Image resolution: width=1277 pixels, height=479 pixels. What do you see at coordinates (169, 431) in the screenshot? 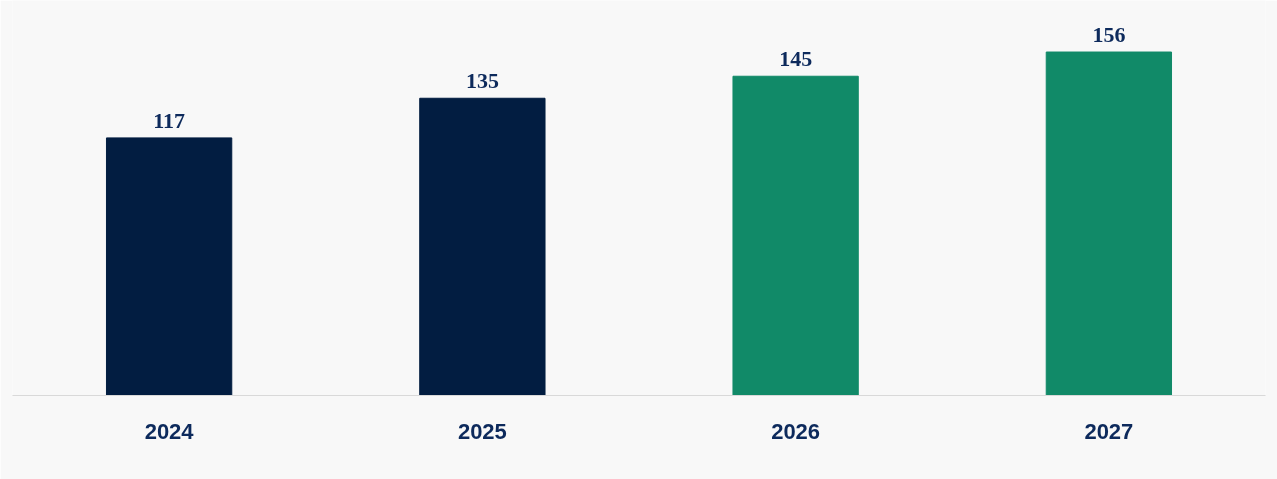
I see `x-tick-label: 2024` at bounding box center [169, 431].